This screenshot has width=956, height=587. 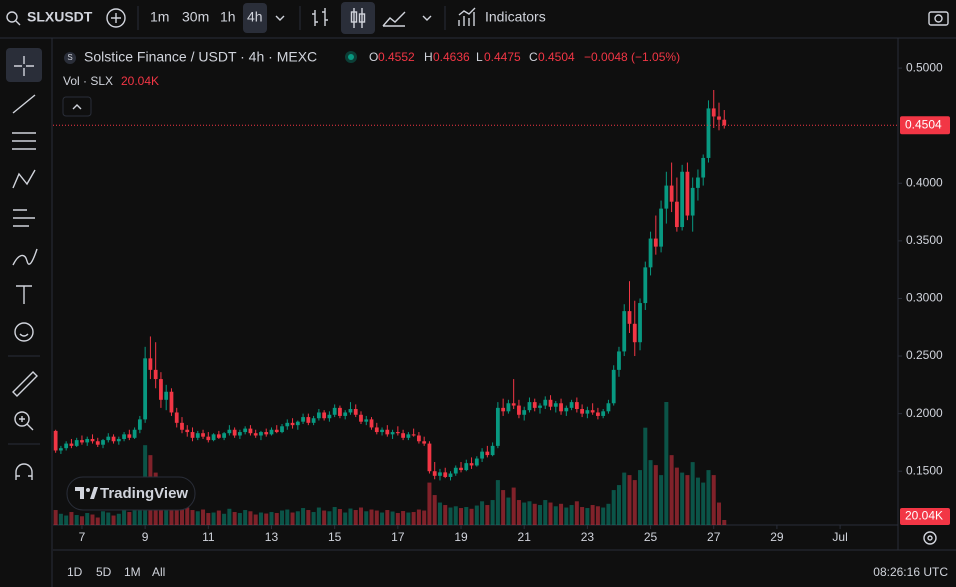 I want to click on range-button: 1D, so click(x=75, y=572).